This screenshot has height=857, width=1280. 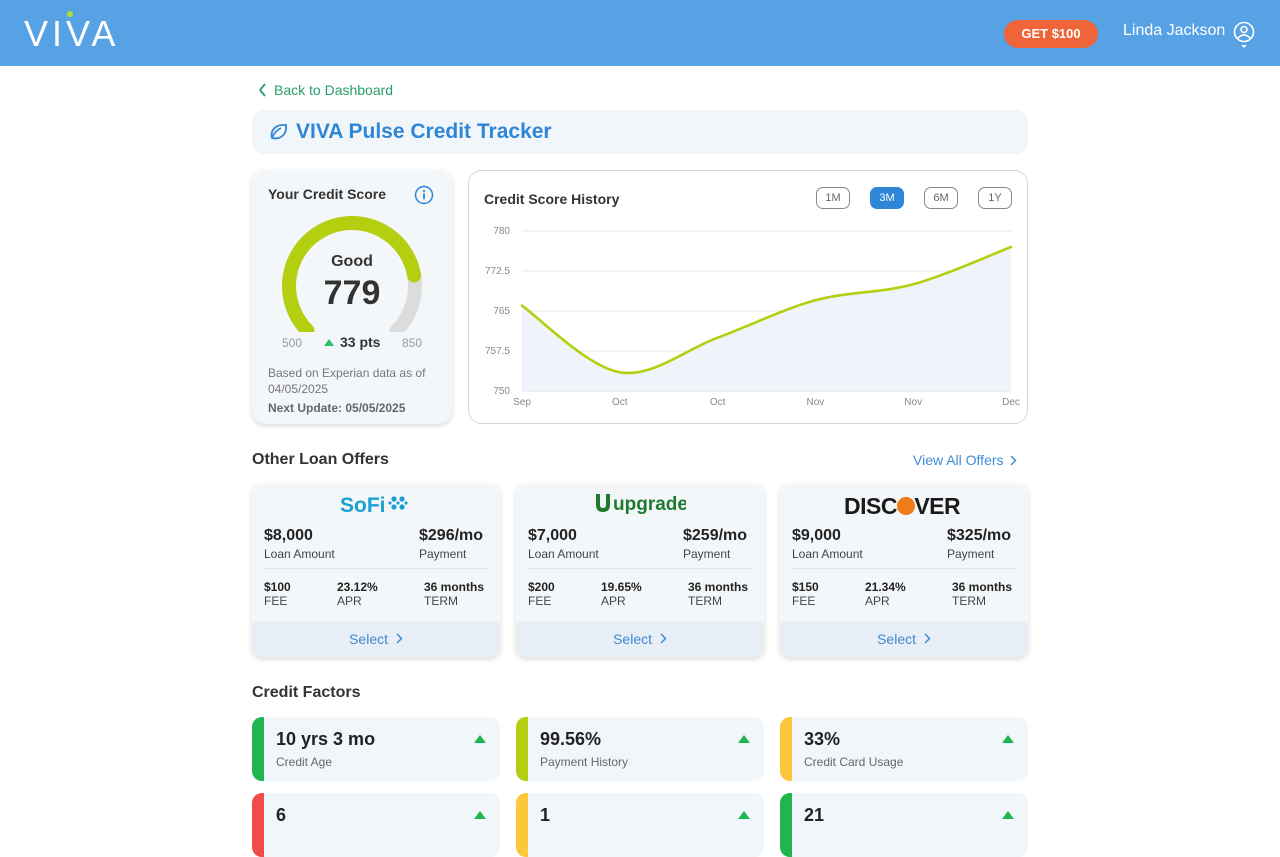 What do you see at coordinates (357, 587) in the screenshot?
I see `apr-value: 23.12%` at bounding box center [357, 587].